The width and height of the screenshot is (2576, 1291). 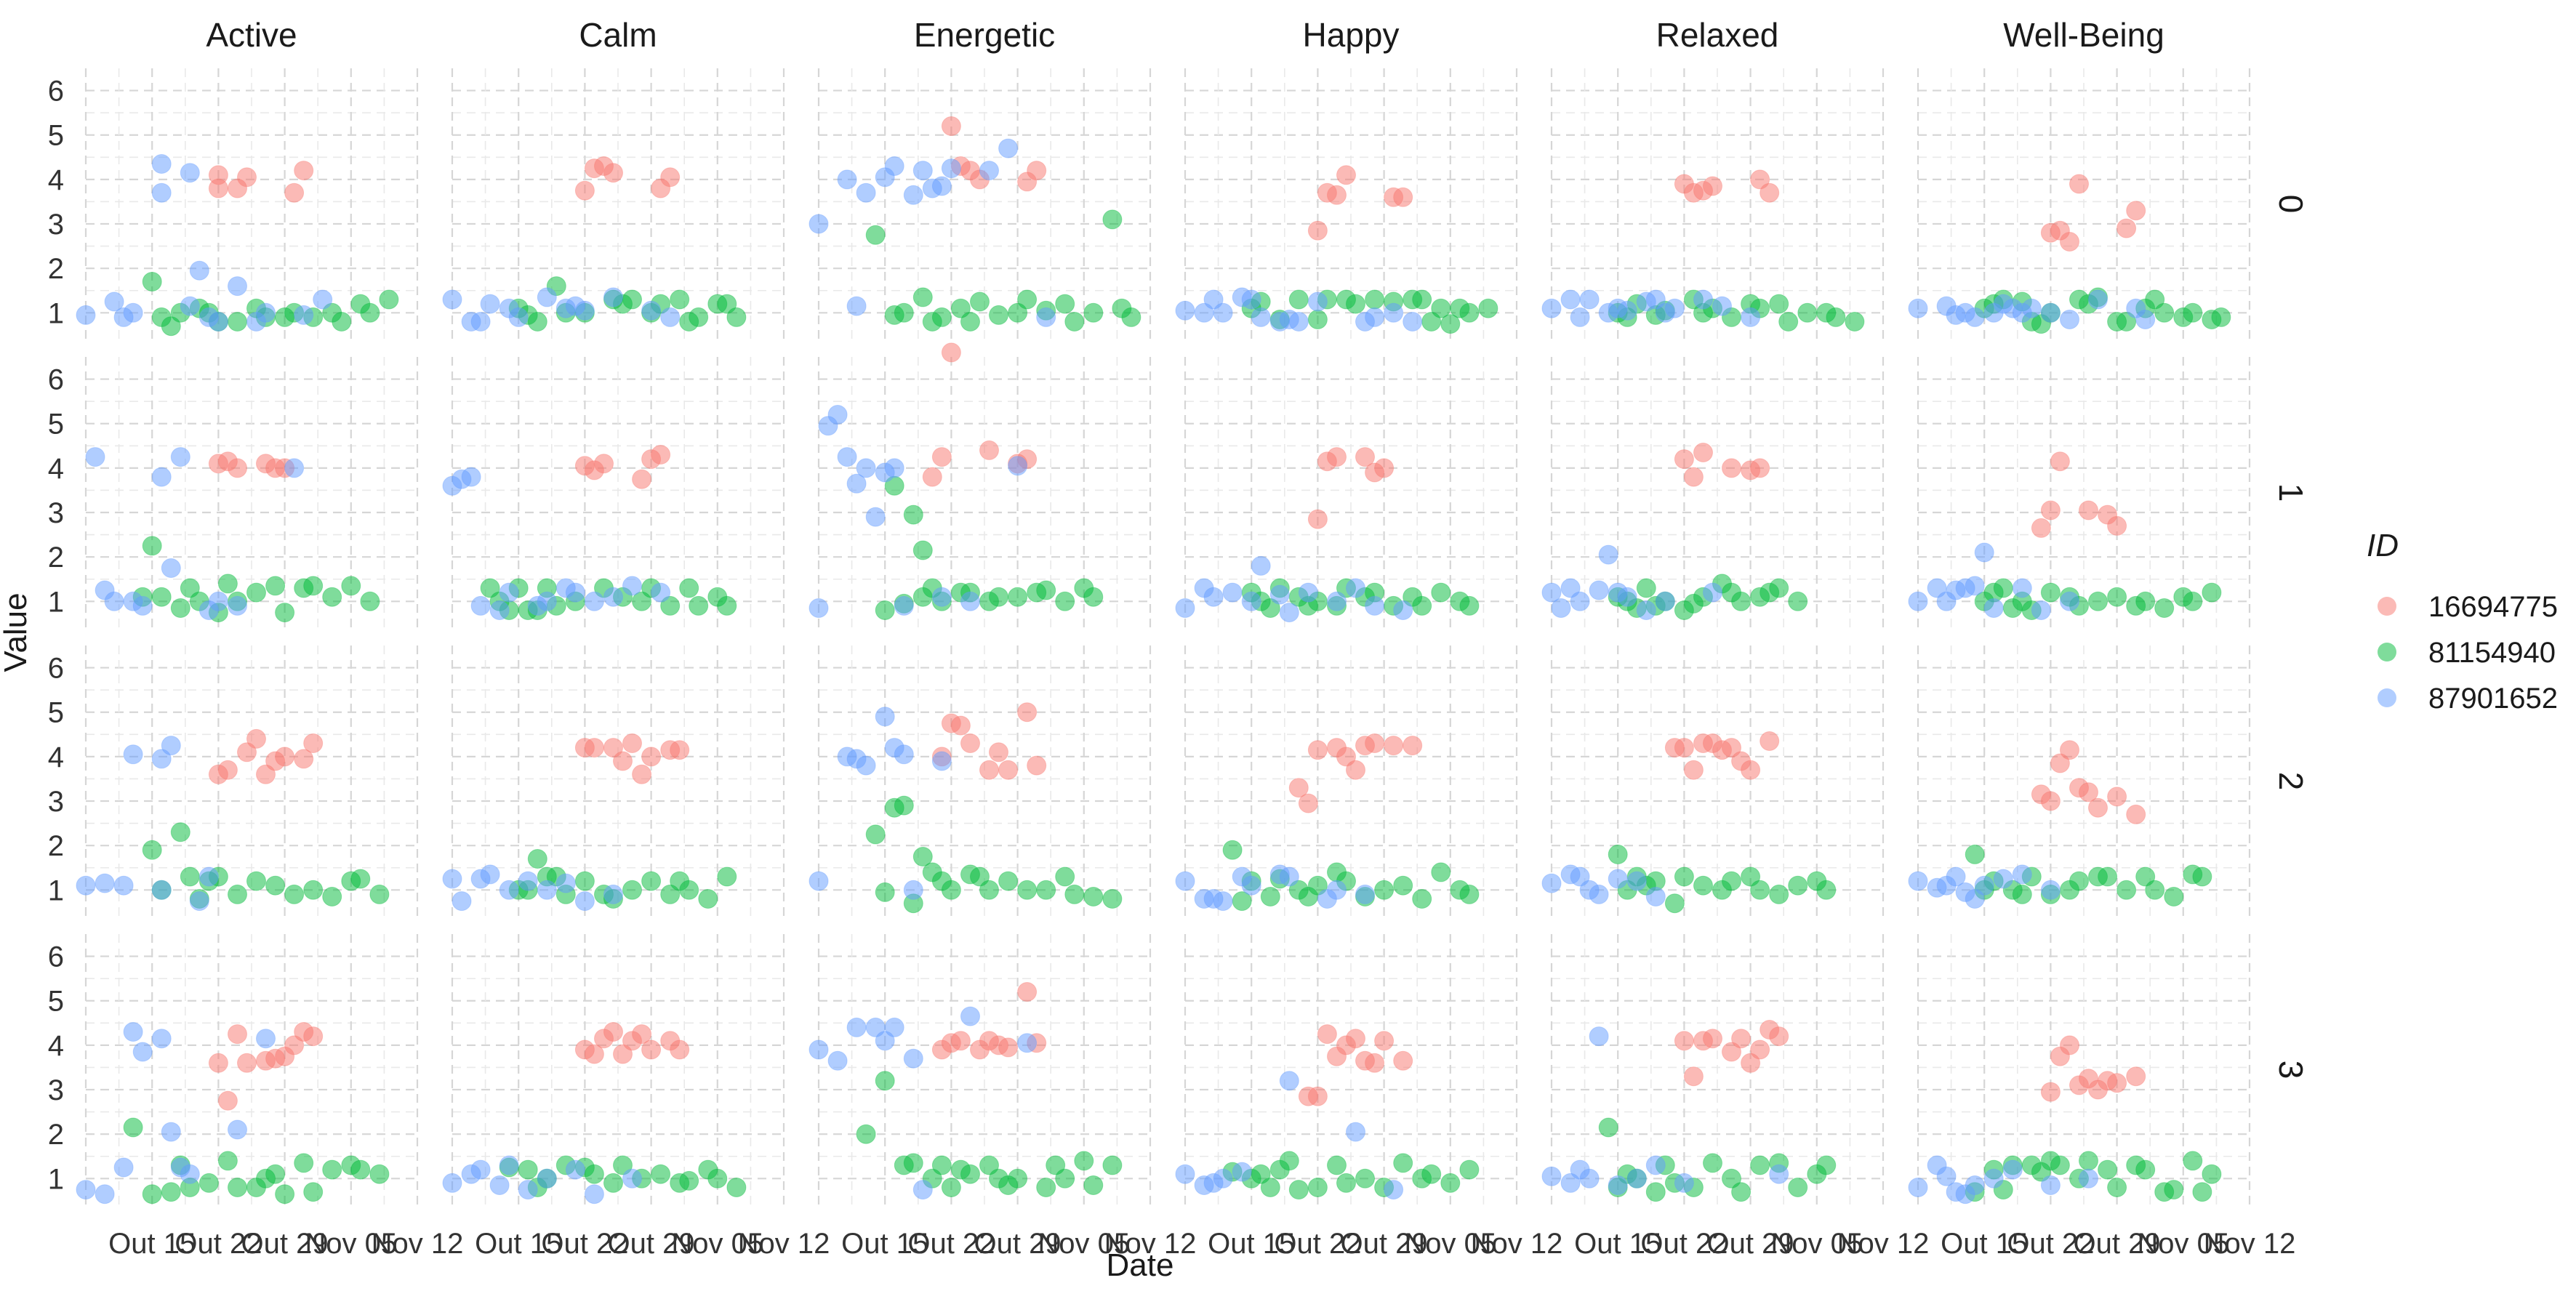 What do you see at coordinates (1617, 1244) in the screenshot?
I see `x-tick-label: Out 15` at bounding box center [1617, 1244].